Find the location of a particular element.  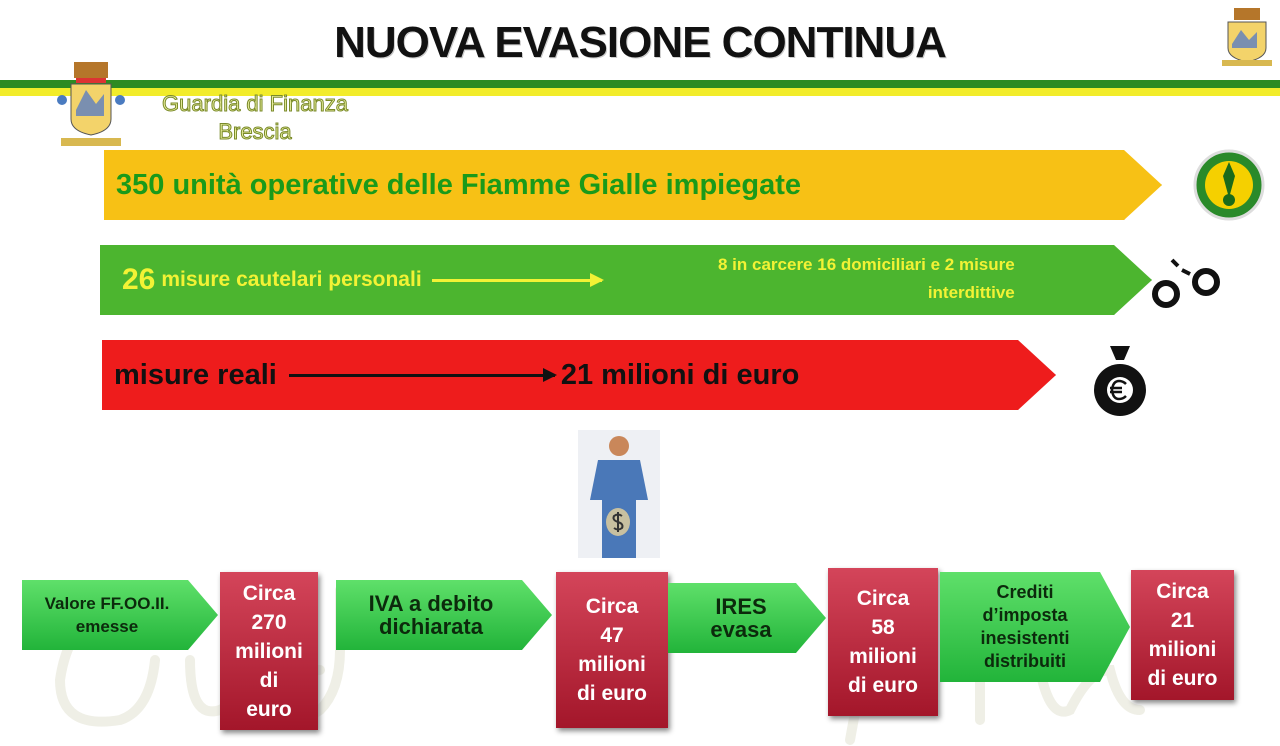

page-title: NUOVA EVASIONE CONTINUA is located at coordinates (640, 42).